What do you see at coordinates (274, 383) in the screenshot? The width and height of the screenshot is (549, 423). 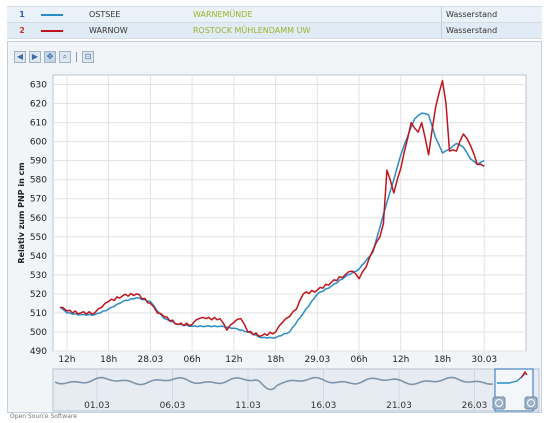 I see `overview-line` at bounding box center [274, 383].